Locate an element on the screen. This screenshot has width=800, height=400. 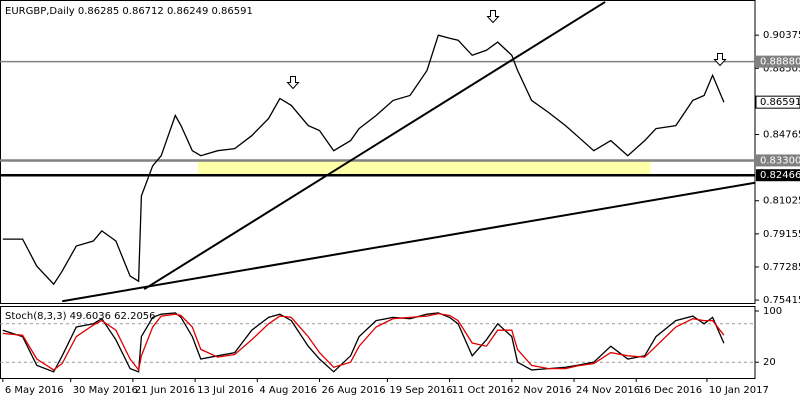
price-label: 0.86591 is located at coordinates (780, 102).